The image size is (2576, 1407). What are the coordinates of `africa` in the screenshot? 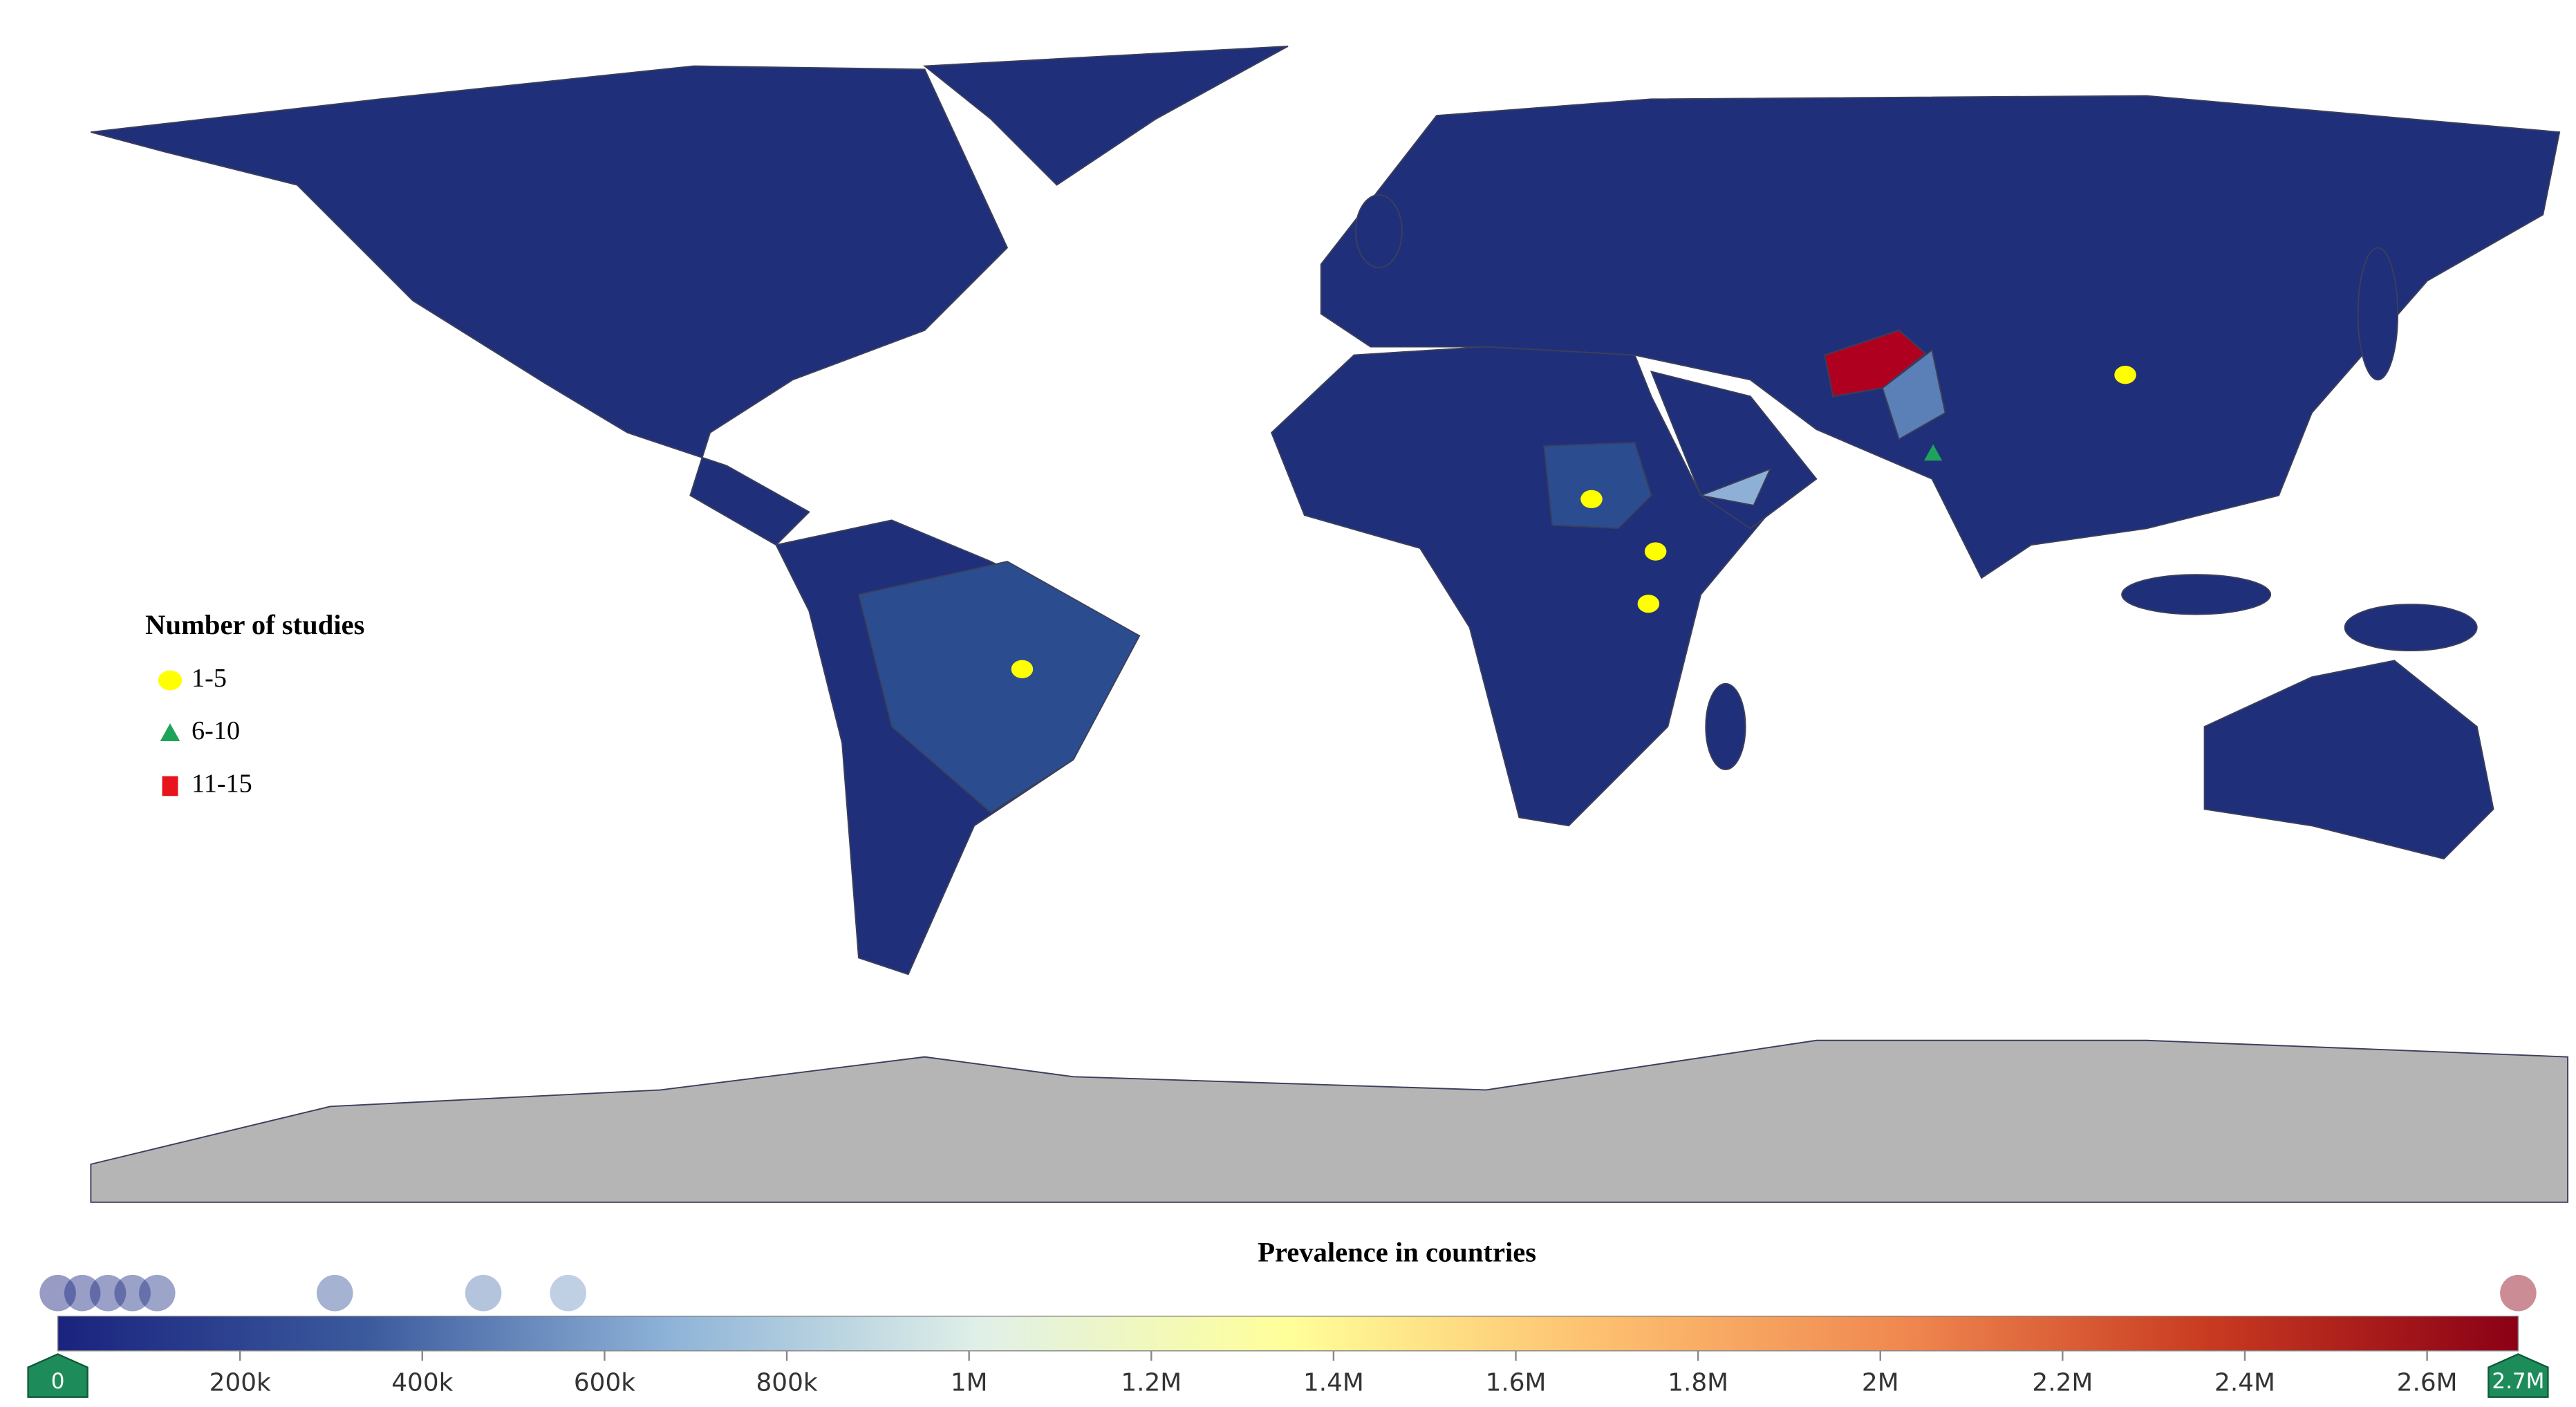 It's located at (1527, 586).